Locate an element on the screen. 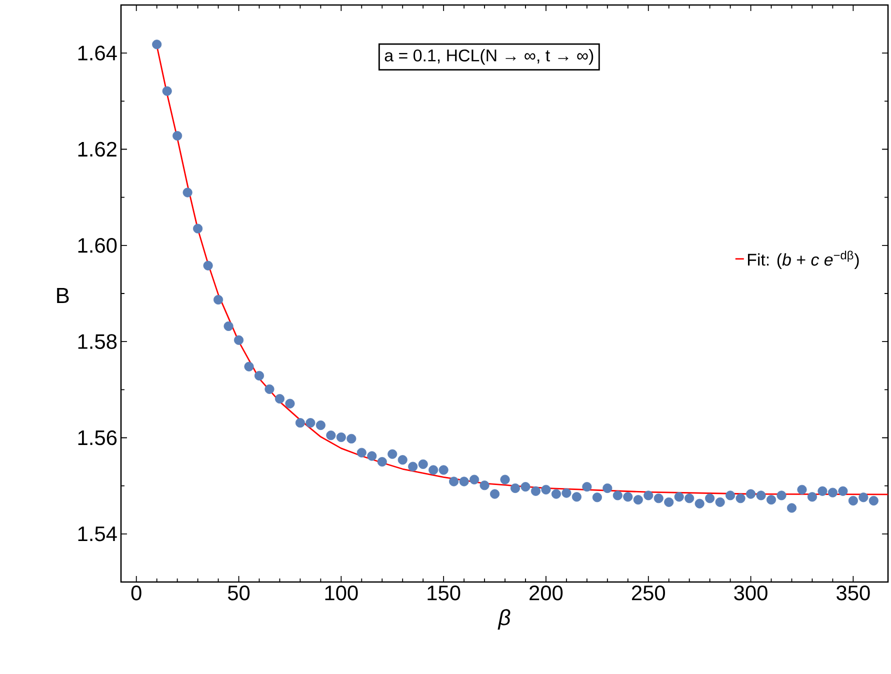 This screenshot has width=891, height=674. y-tick-label: 1.60 is located at coordinates (97, 245).